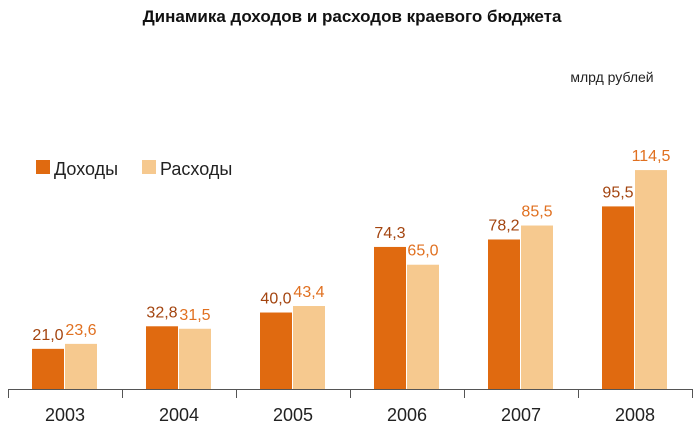  I want to click on data-label-income-2004: 32,8, so click(161, 312).